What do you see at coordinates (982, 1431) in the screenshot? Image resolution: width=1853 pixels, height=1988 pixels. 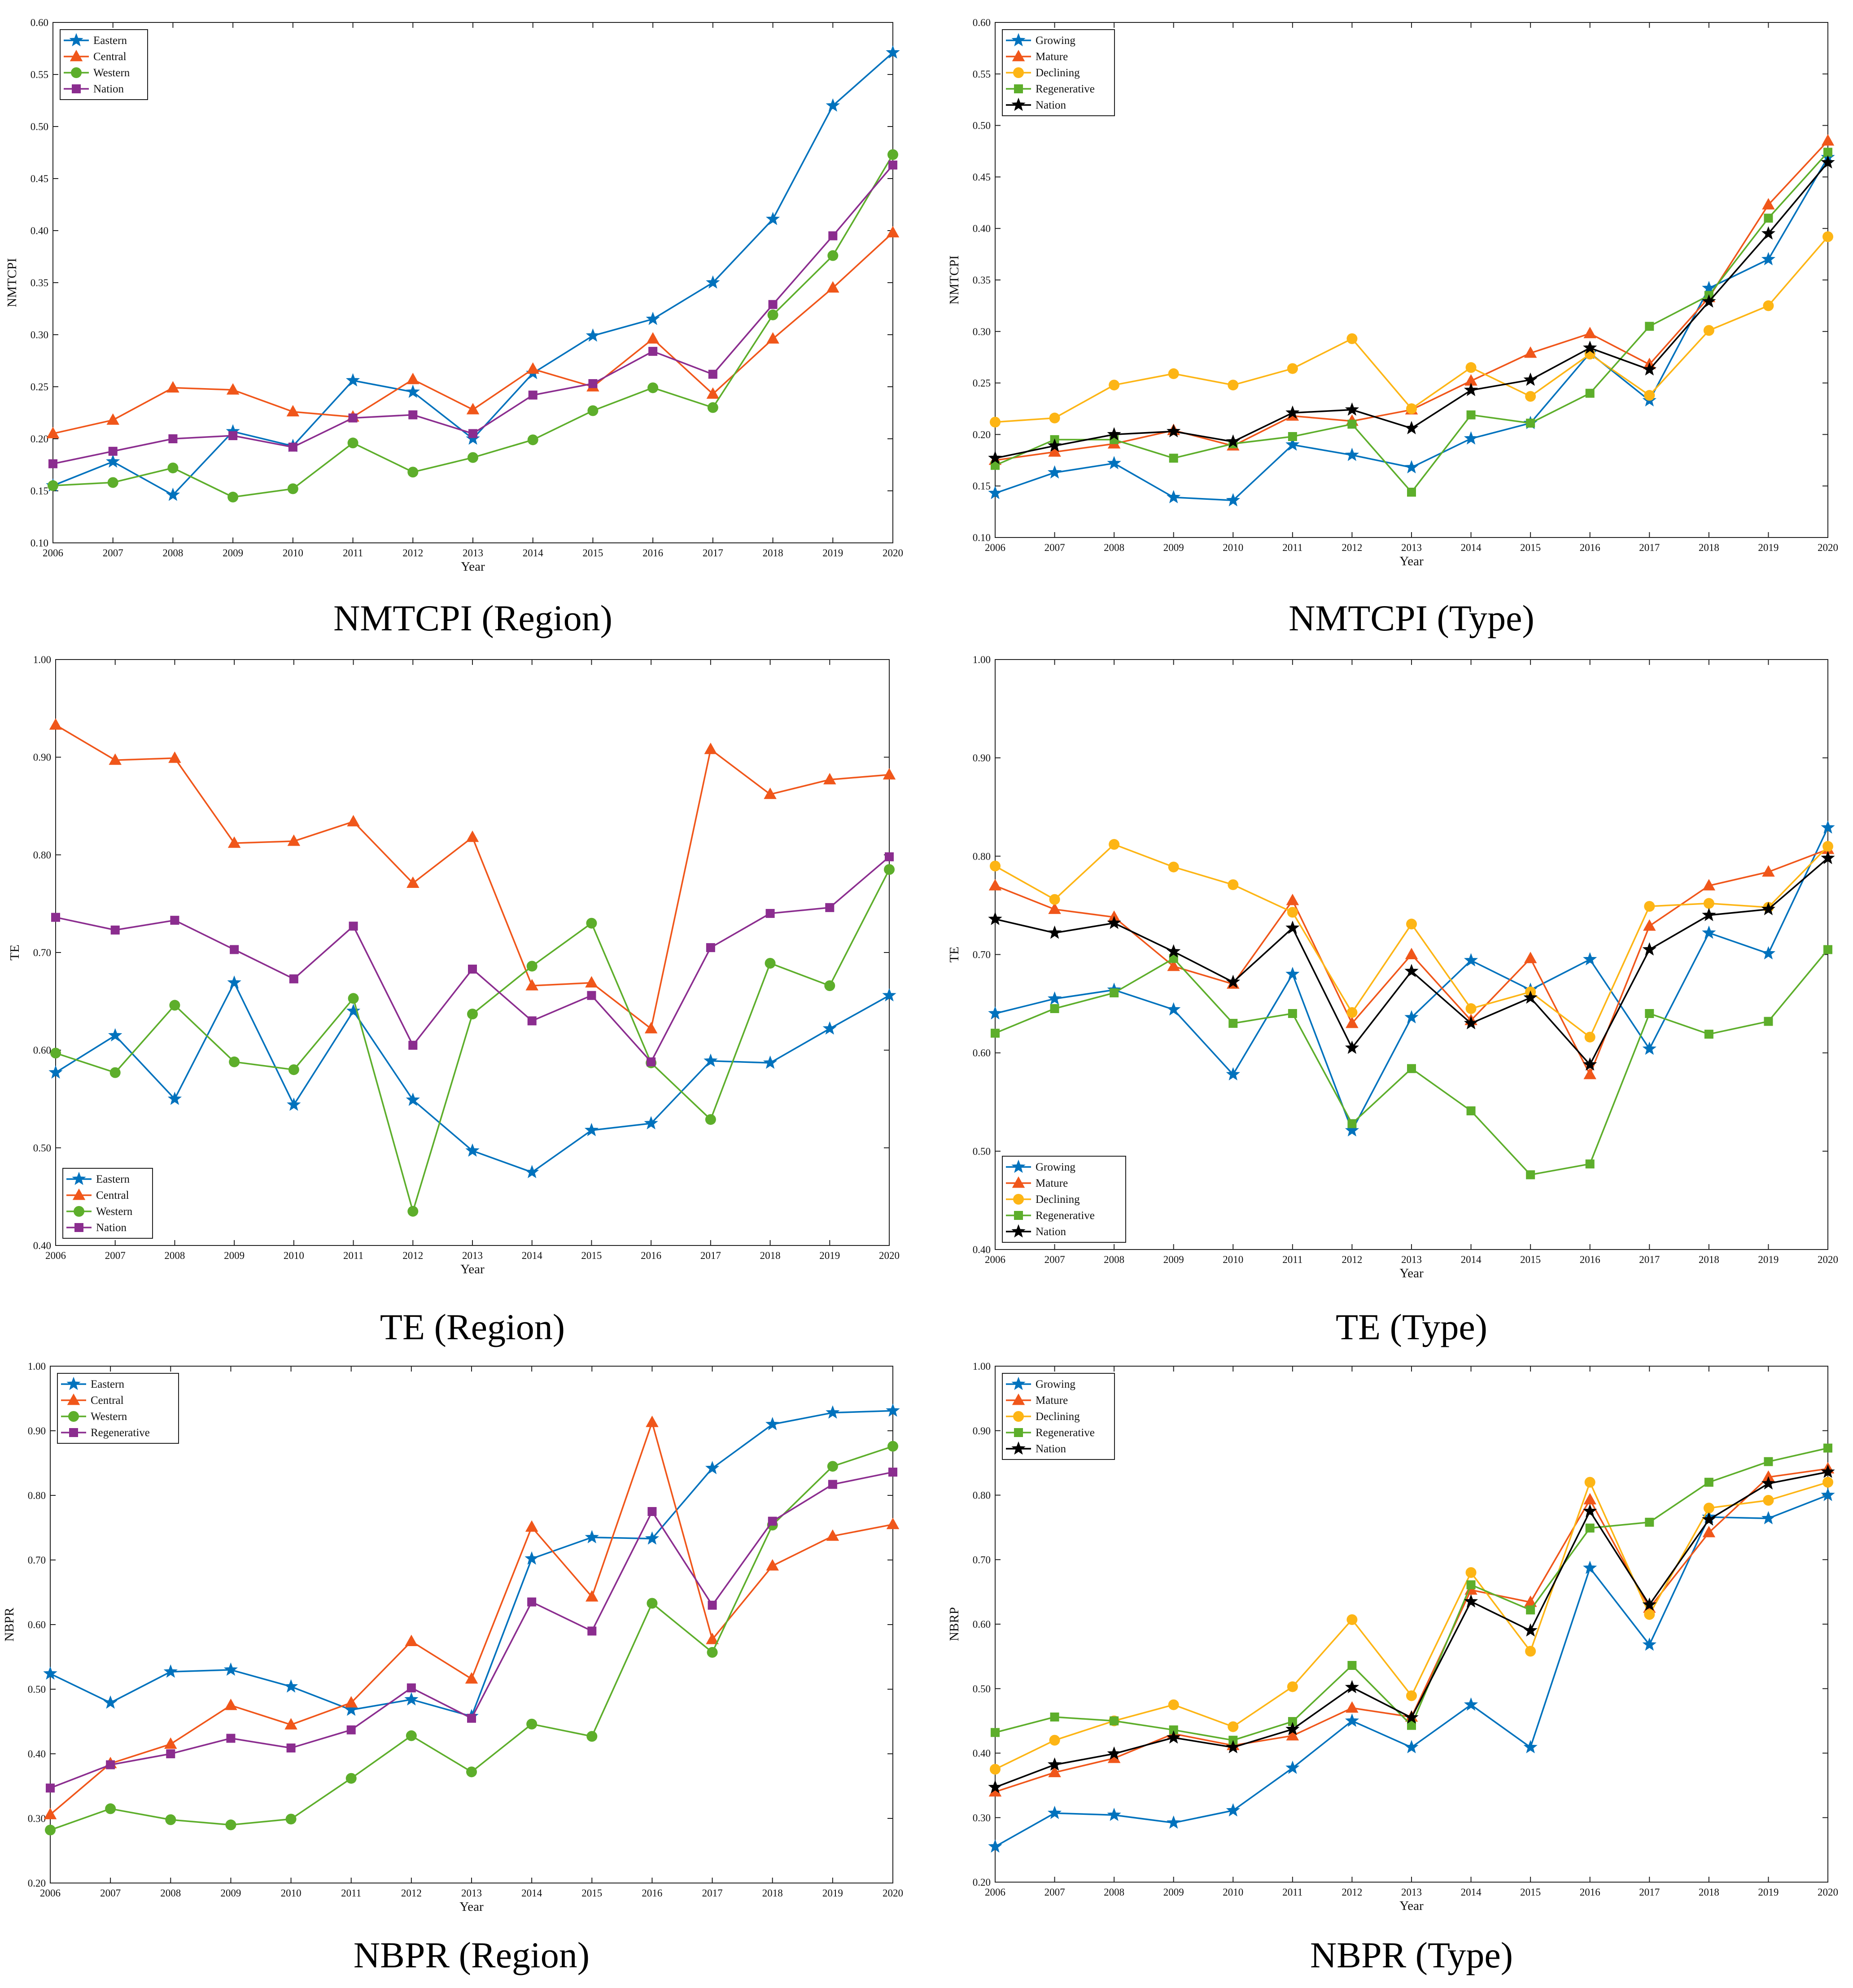 I see `y-tick-label: 0.90` at bounding box center [982, 1431].